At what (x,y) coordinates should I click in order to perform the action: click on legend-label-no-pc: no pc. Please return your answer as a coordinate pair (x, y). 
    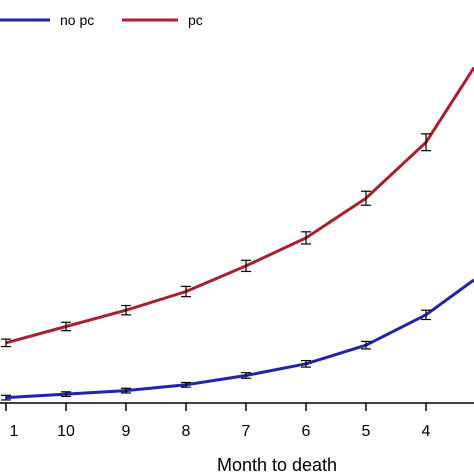
    Looking at the image, I should click on (77, 20).